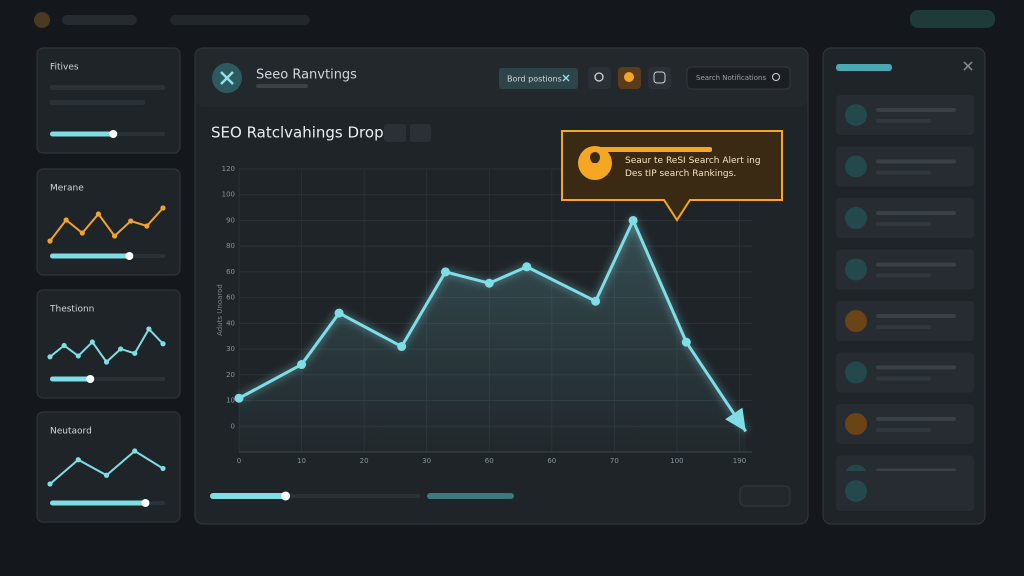  Describe the element at coordinates (228, 169) in the screenshot. I see `y-tick-label: 120` at that location.